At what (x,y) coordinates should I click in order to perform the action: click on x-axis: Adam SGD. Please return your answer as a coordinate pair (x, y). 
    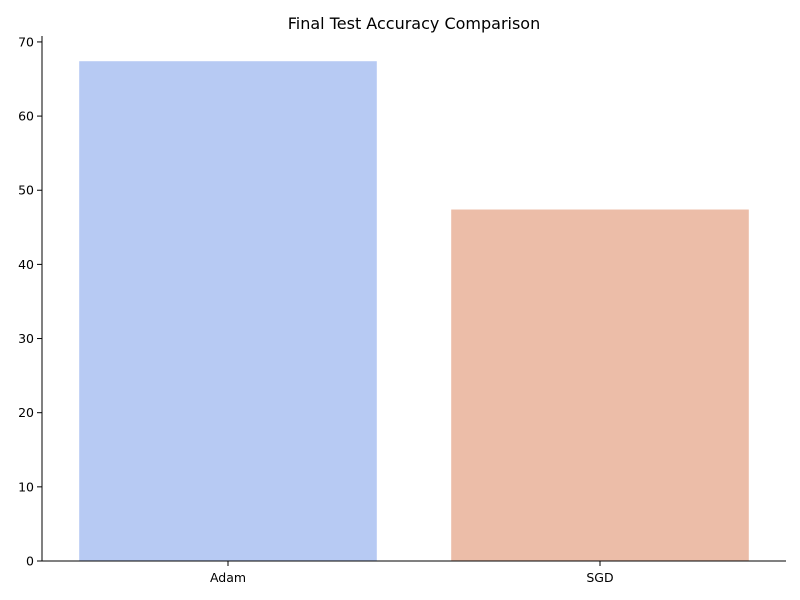
    Looking at the image, I should click on (414, 572).